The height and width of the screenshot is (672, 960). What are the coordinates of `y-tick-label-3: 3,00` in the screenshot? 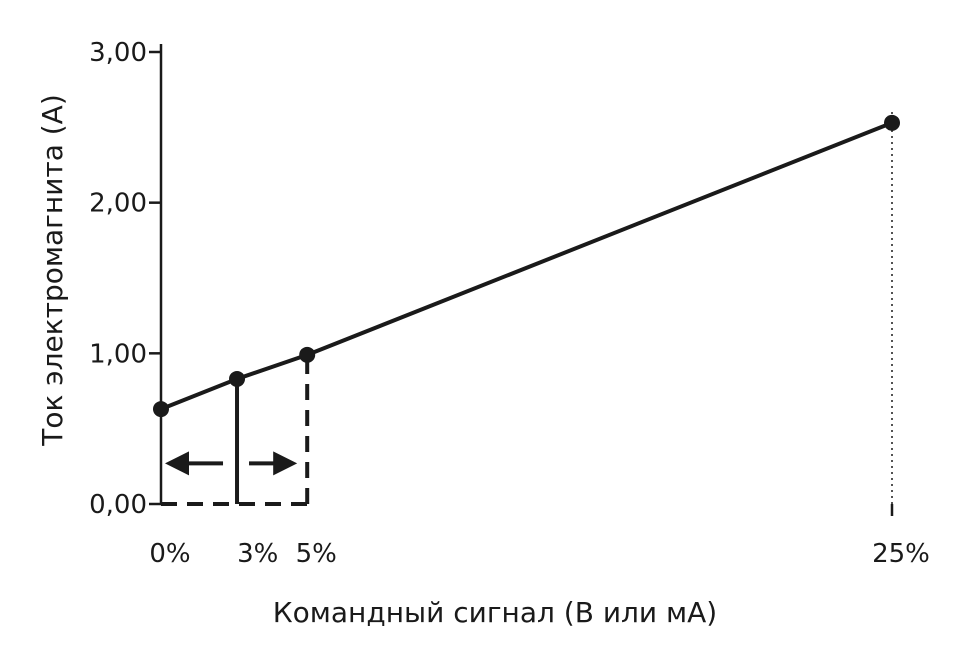 It's located at (118, 53).